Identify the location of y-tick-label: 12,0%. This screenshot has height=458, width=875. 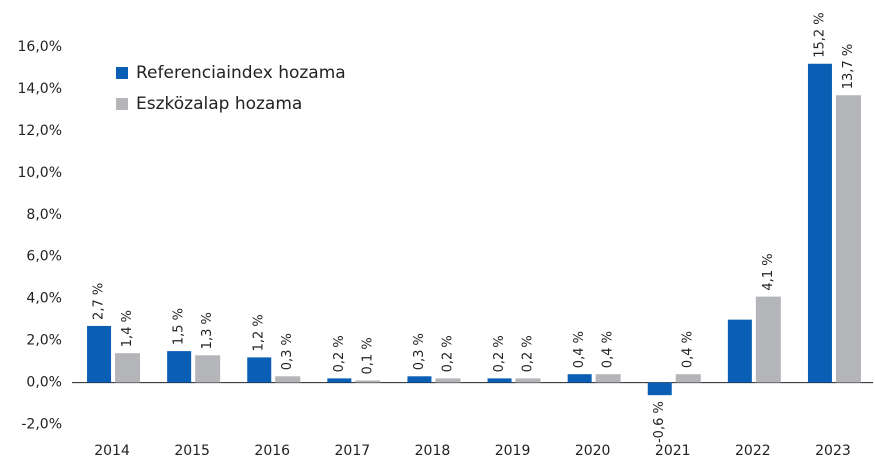
(40, 131).